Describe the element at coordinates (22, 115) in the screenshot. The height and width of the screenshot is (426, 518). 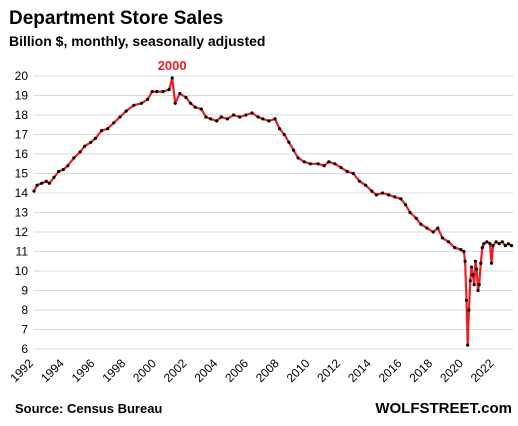
I see `y-tick-label: 18` at that location.